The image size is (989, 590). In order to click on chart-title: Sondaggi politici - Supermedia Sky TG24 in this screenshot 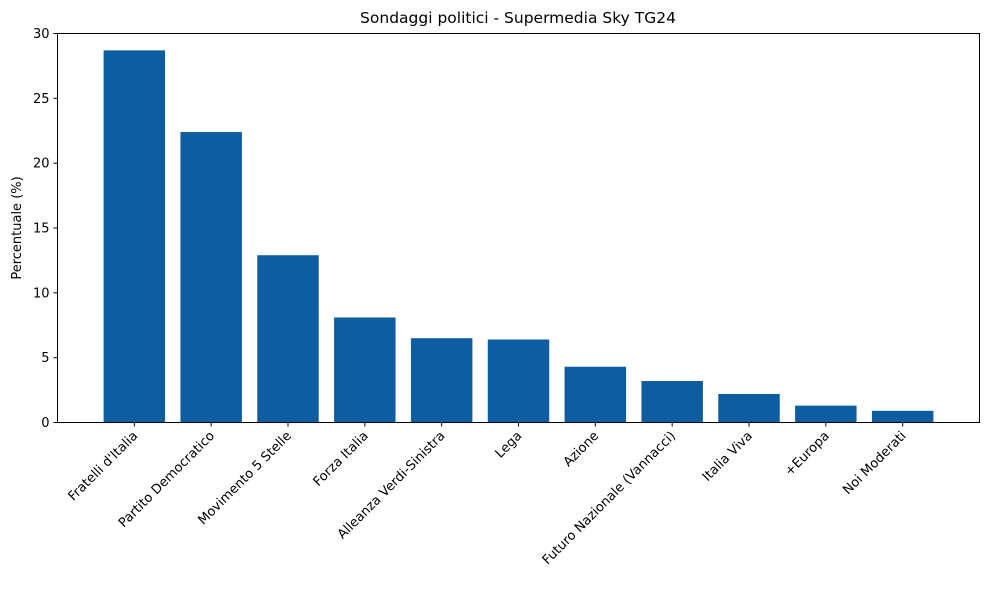, I will do `click(518, 18)`.